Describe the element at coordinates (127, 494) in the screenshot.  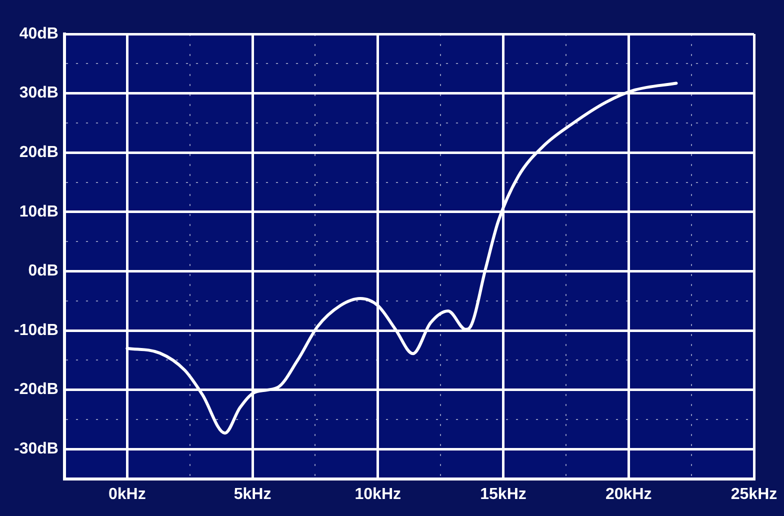
I see `x-tick-label: 0kHz` at that location.